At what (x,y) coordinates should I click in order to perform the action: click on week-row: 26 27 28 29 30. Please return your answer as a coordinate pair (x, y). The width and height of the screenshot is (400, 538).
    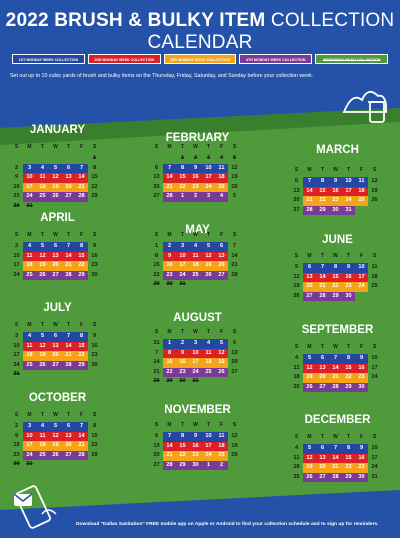
    Looking at the image, I should click on (335, 296).